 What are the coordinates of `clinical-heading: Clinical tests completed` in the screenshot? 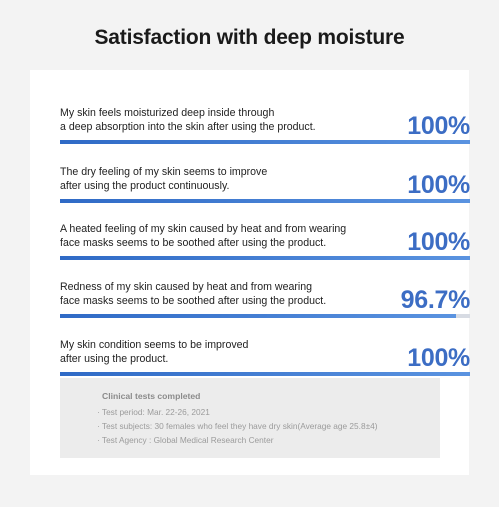 It's located at (151, 396).